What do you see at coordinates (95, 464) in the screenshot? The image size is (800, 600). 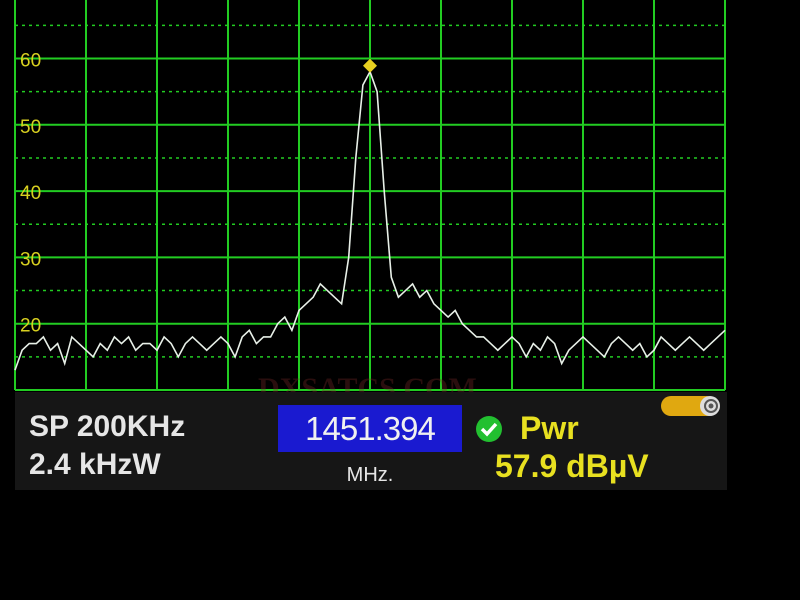 I see `rbw-readout: 2.4 kHzW` at bounding box center [95, 464].